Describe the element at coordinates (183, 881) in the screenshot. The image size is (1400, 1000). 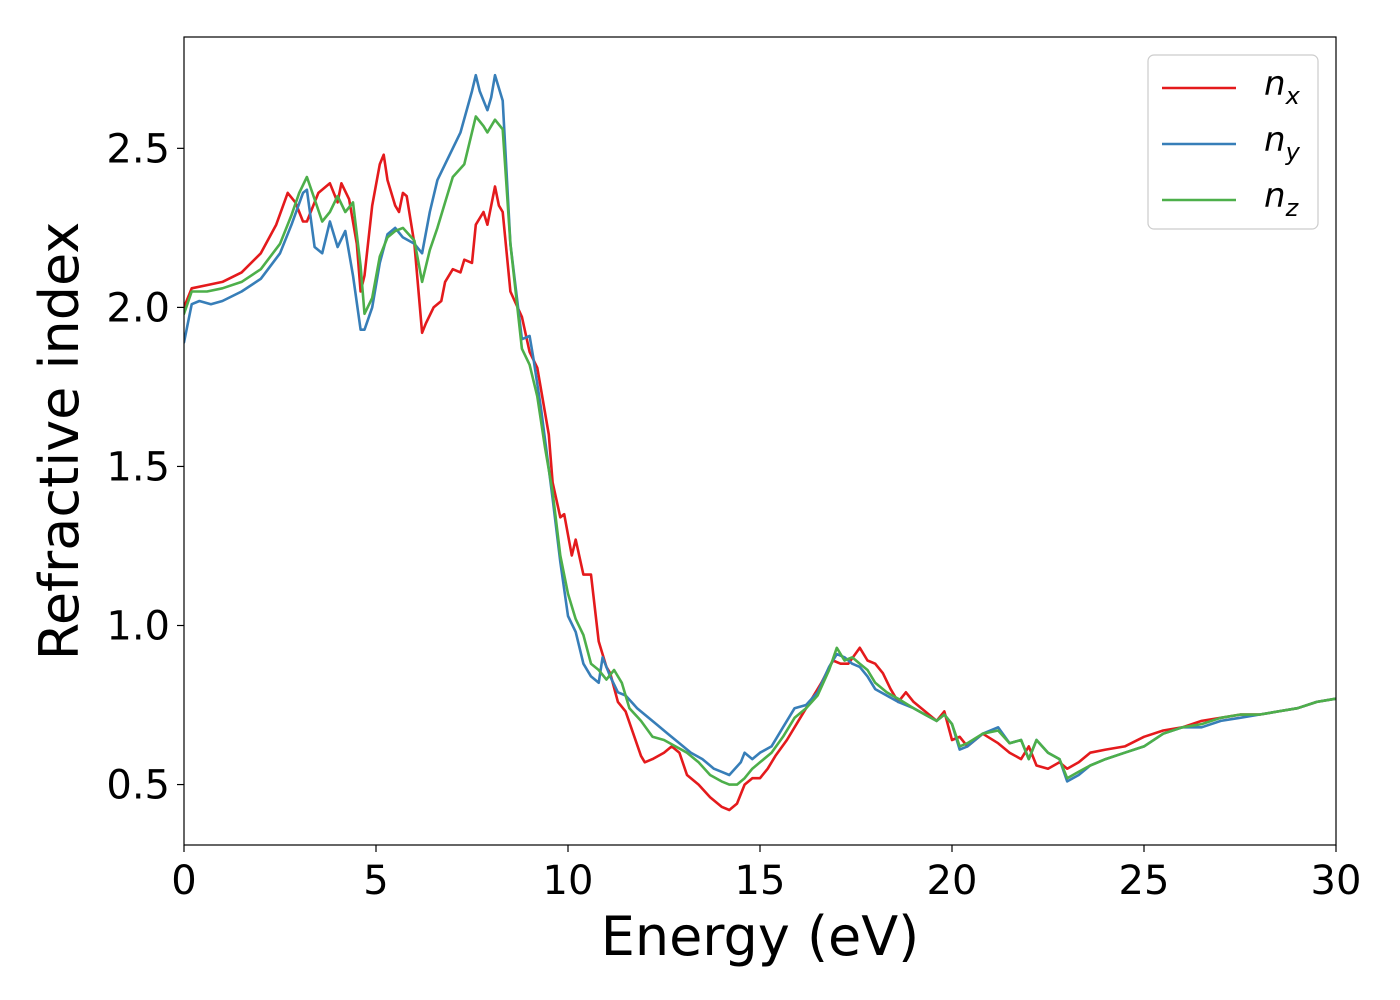
I see `x-tick-label: 0` at that location.